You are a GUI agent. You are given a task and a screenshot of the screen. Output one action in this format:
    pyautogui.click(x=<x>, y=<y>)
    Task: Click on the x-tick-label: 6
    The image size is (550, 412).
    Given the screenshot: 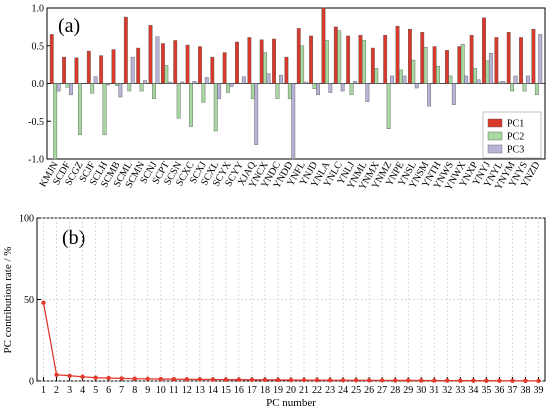 What is the action you would take?
    pyautogui.click(x=108, y=390)
    